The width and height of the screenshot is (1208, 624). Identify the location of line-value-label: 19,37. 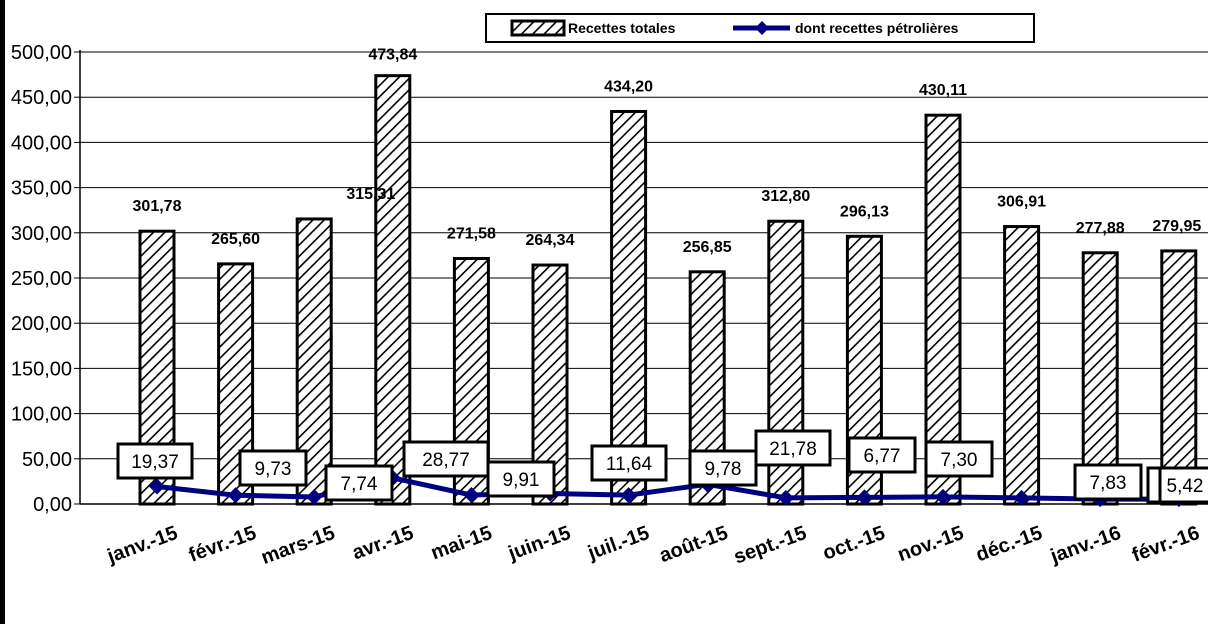
(155, 461).